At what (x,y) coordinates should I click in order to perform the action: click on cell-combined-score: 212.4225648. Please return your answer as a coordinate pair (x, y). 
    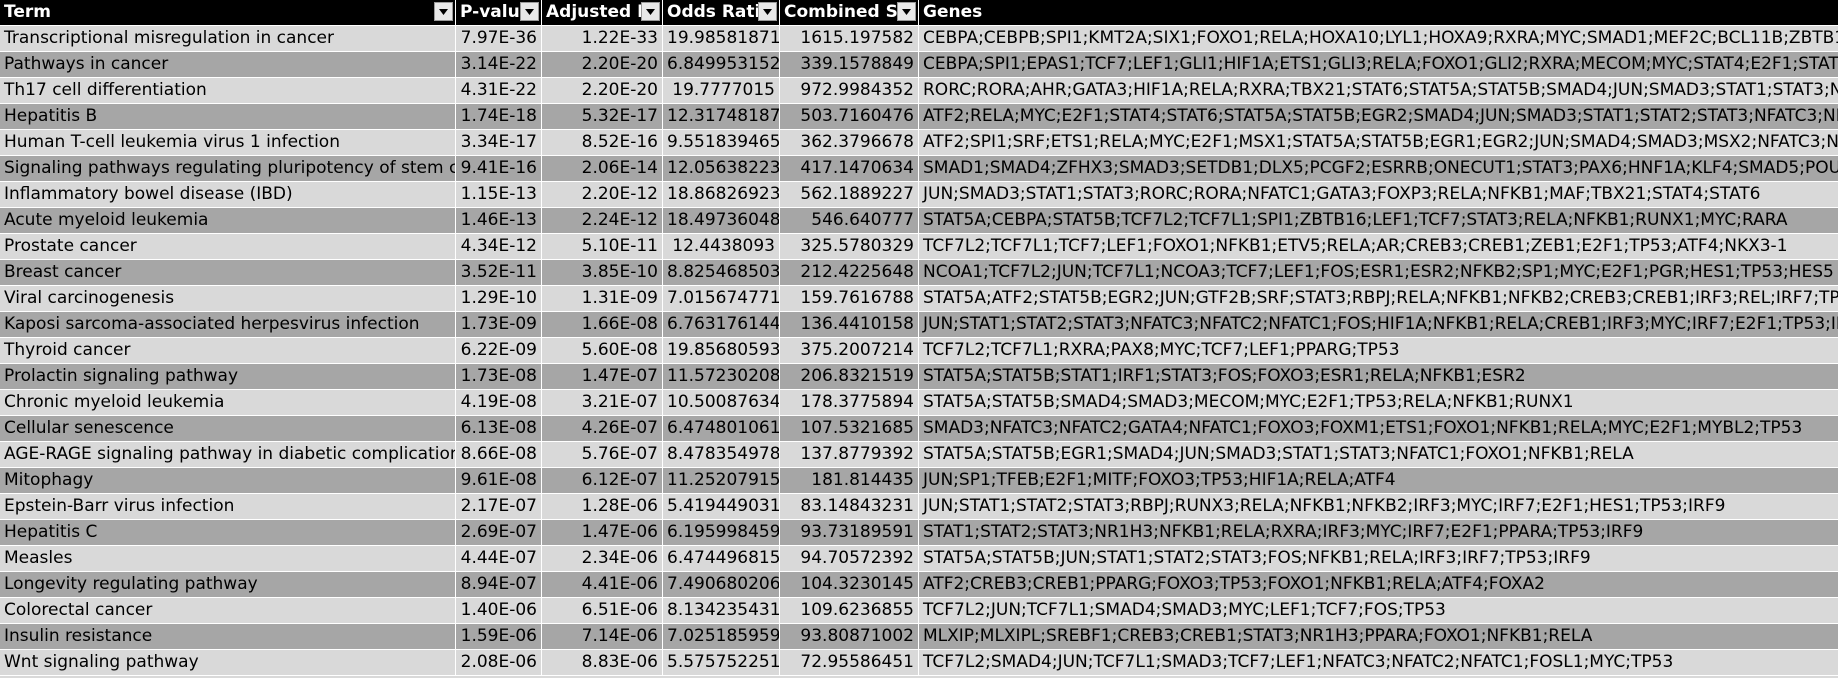
    Looking at the image, I should click on (849, 272).